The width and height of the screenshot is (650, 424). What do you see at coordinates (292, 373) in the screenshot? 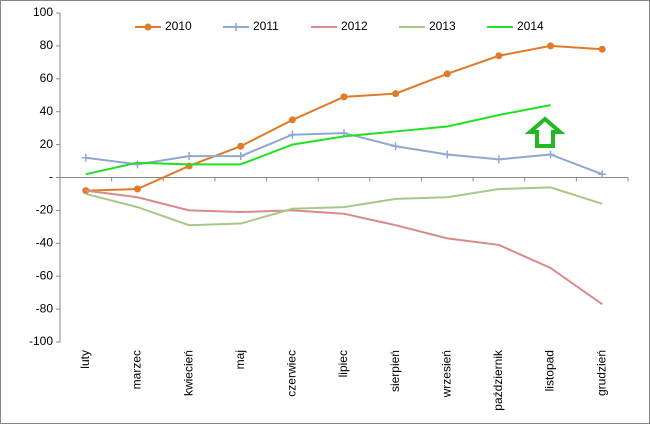
I see `x-tick-label: czerwiec` at bounding box center [292, 373].